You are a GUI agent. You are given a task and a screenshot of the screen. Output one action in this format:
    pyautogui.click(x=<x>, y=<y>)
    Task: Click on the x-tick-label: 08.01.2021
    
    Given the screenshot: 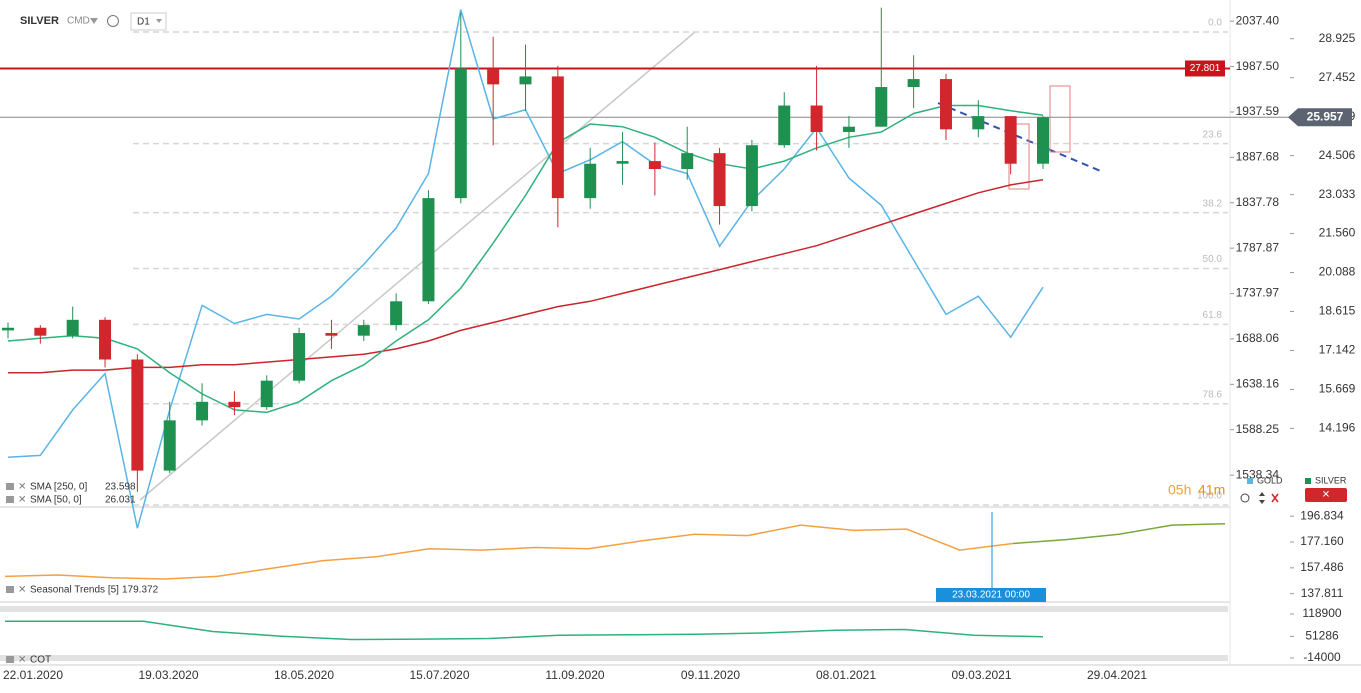 What is the action you would take?
    pyautogui.click(x=846, y=675)
    